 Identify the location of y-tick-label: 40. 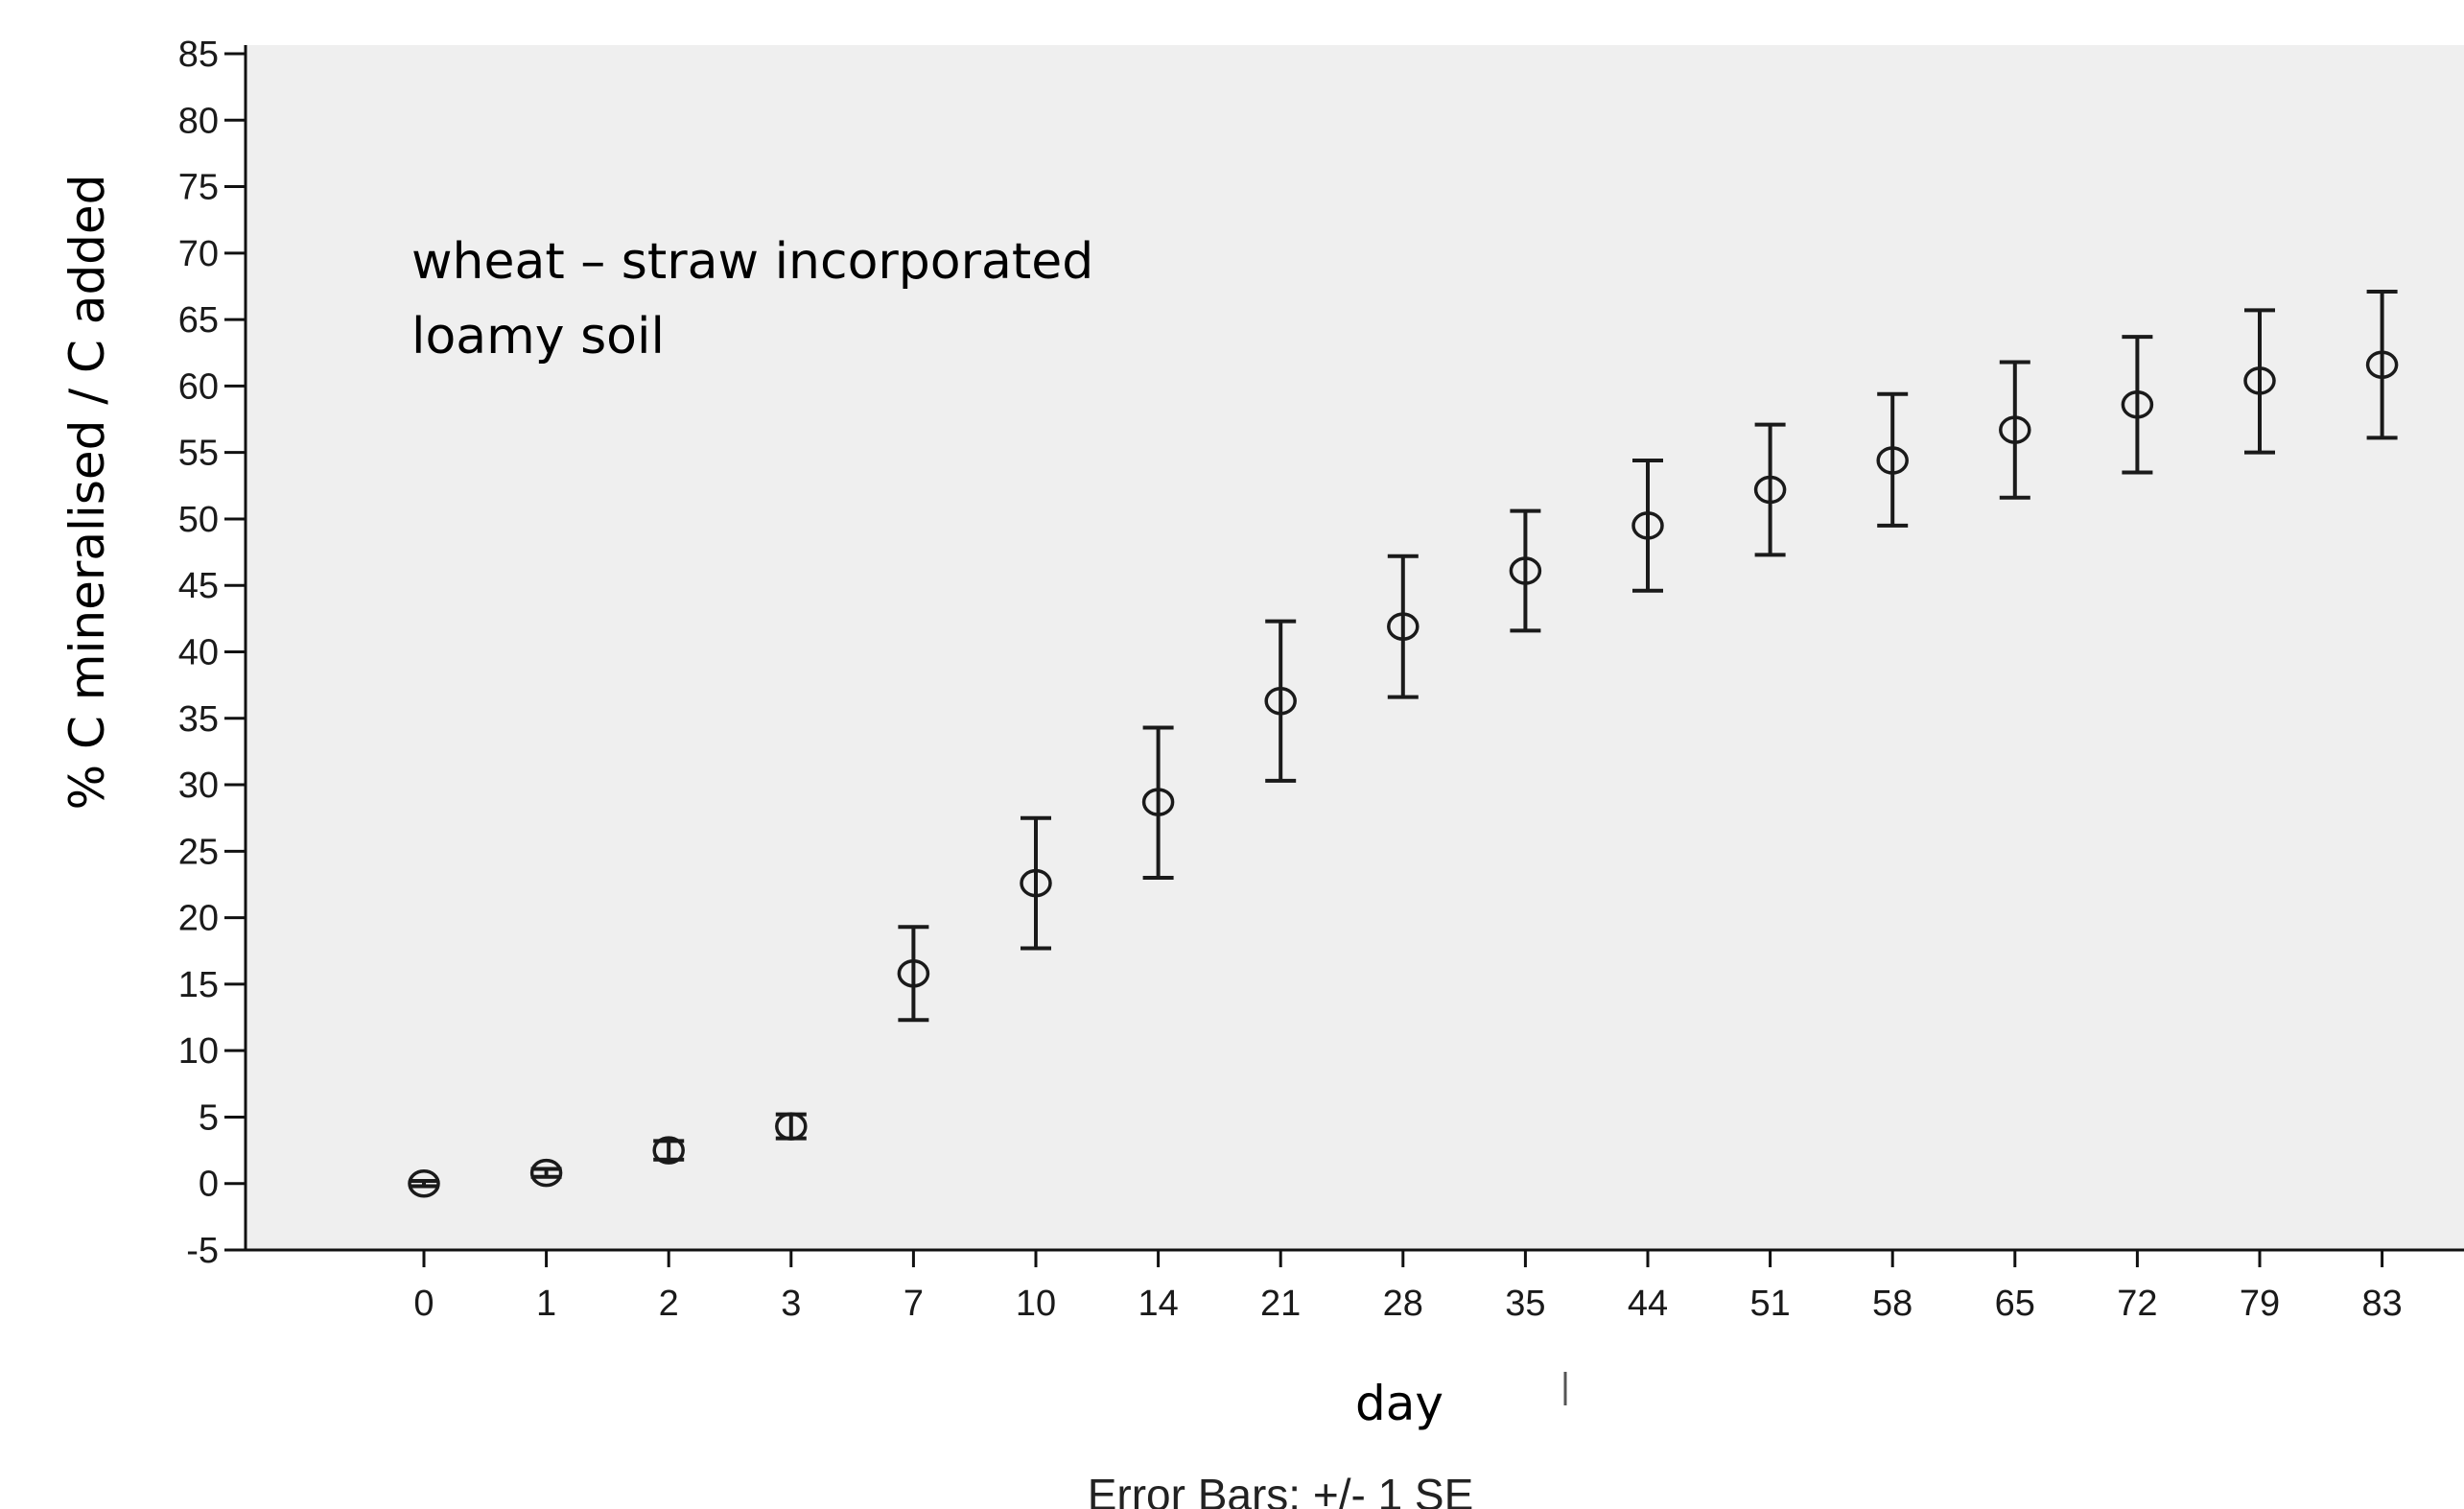
(198, 653).